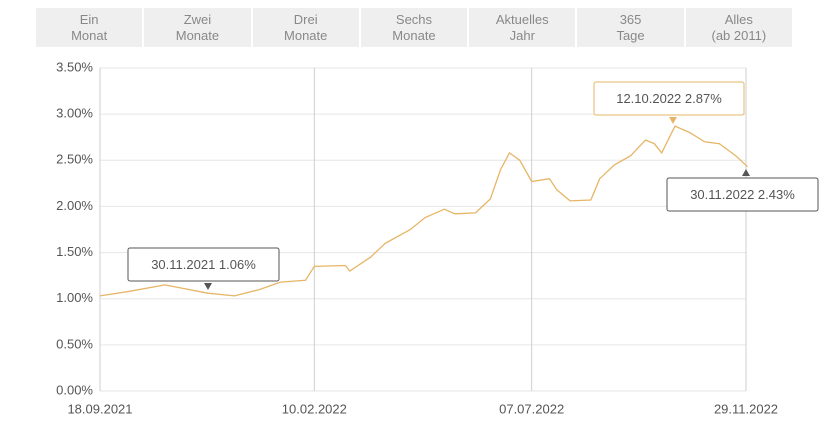 Image resolution: width=830 pixels, height=427 pixels. Describe the element at coordinates (630, 35) in the screenshot. I see `tab-label: Tage` at that location.